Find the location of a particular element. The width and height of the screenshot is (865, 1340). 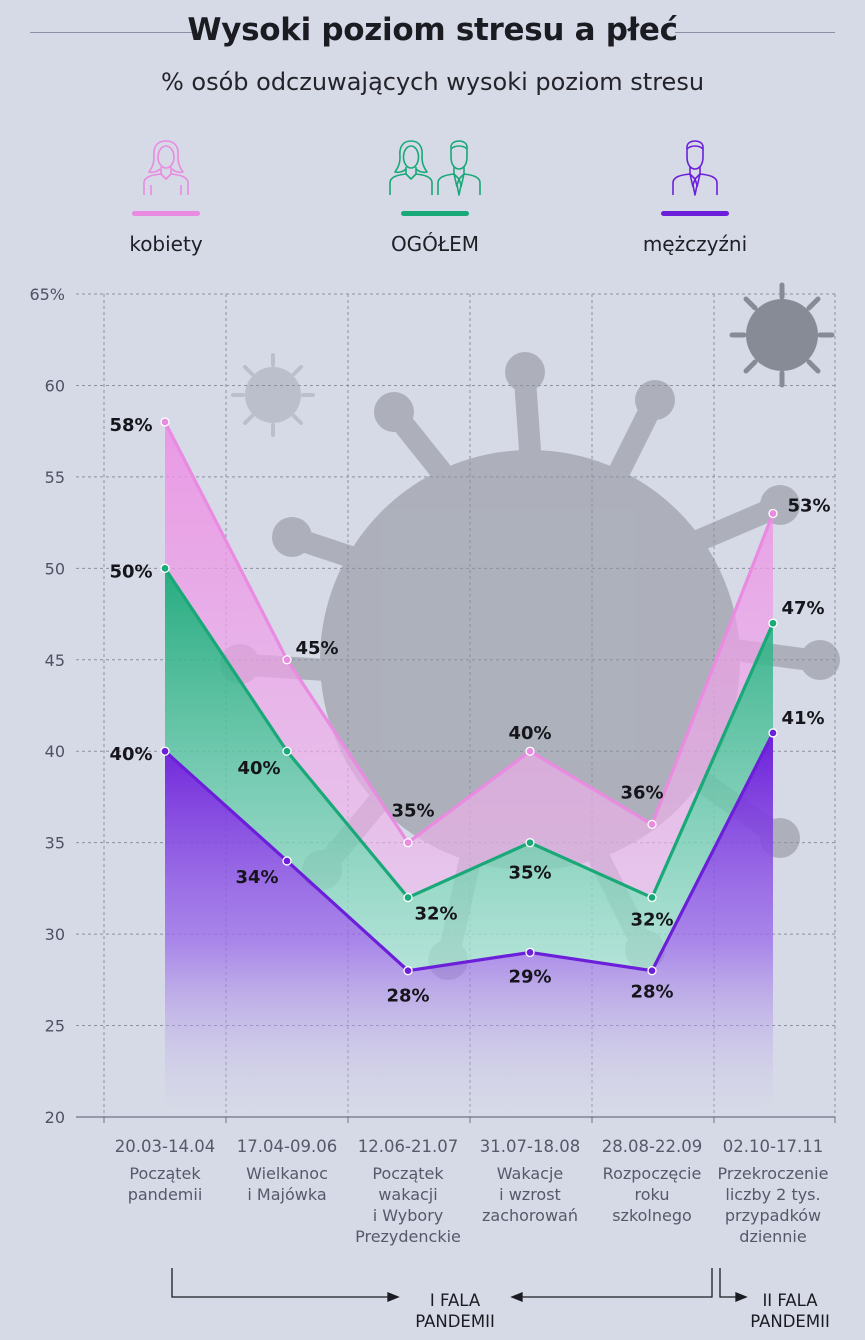

x-category: 20.03-14.04 Początek pandemii is located at coordinates (165, 1170).